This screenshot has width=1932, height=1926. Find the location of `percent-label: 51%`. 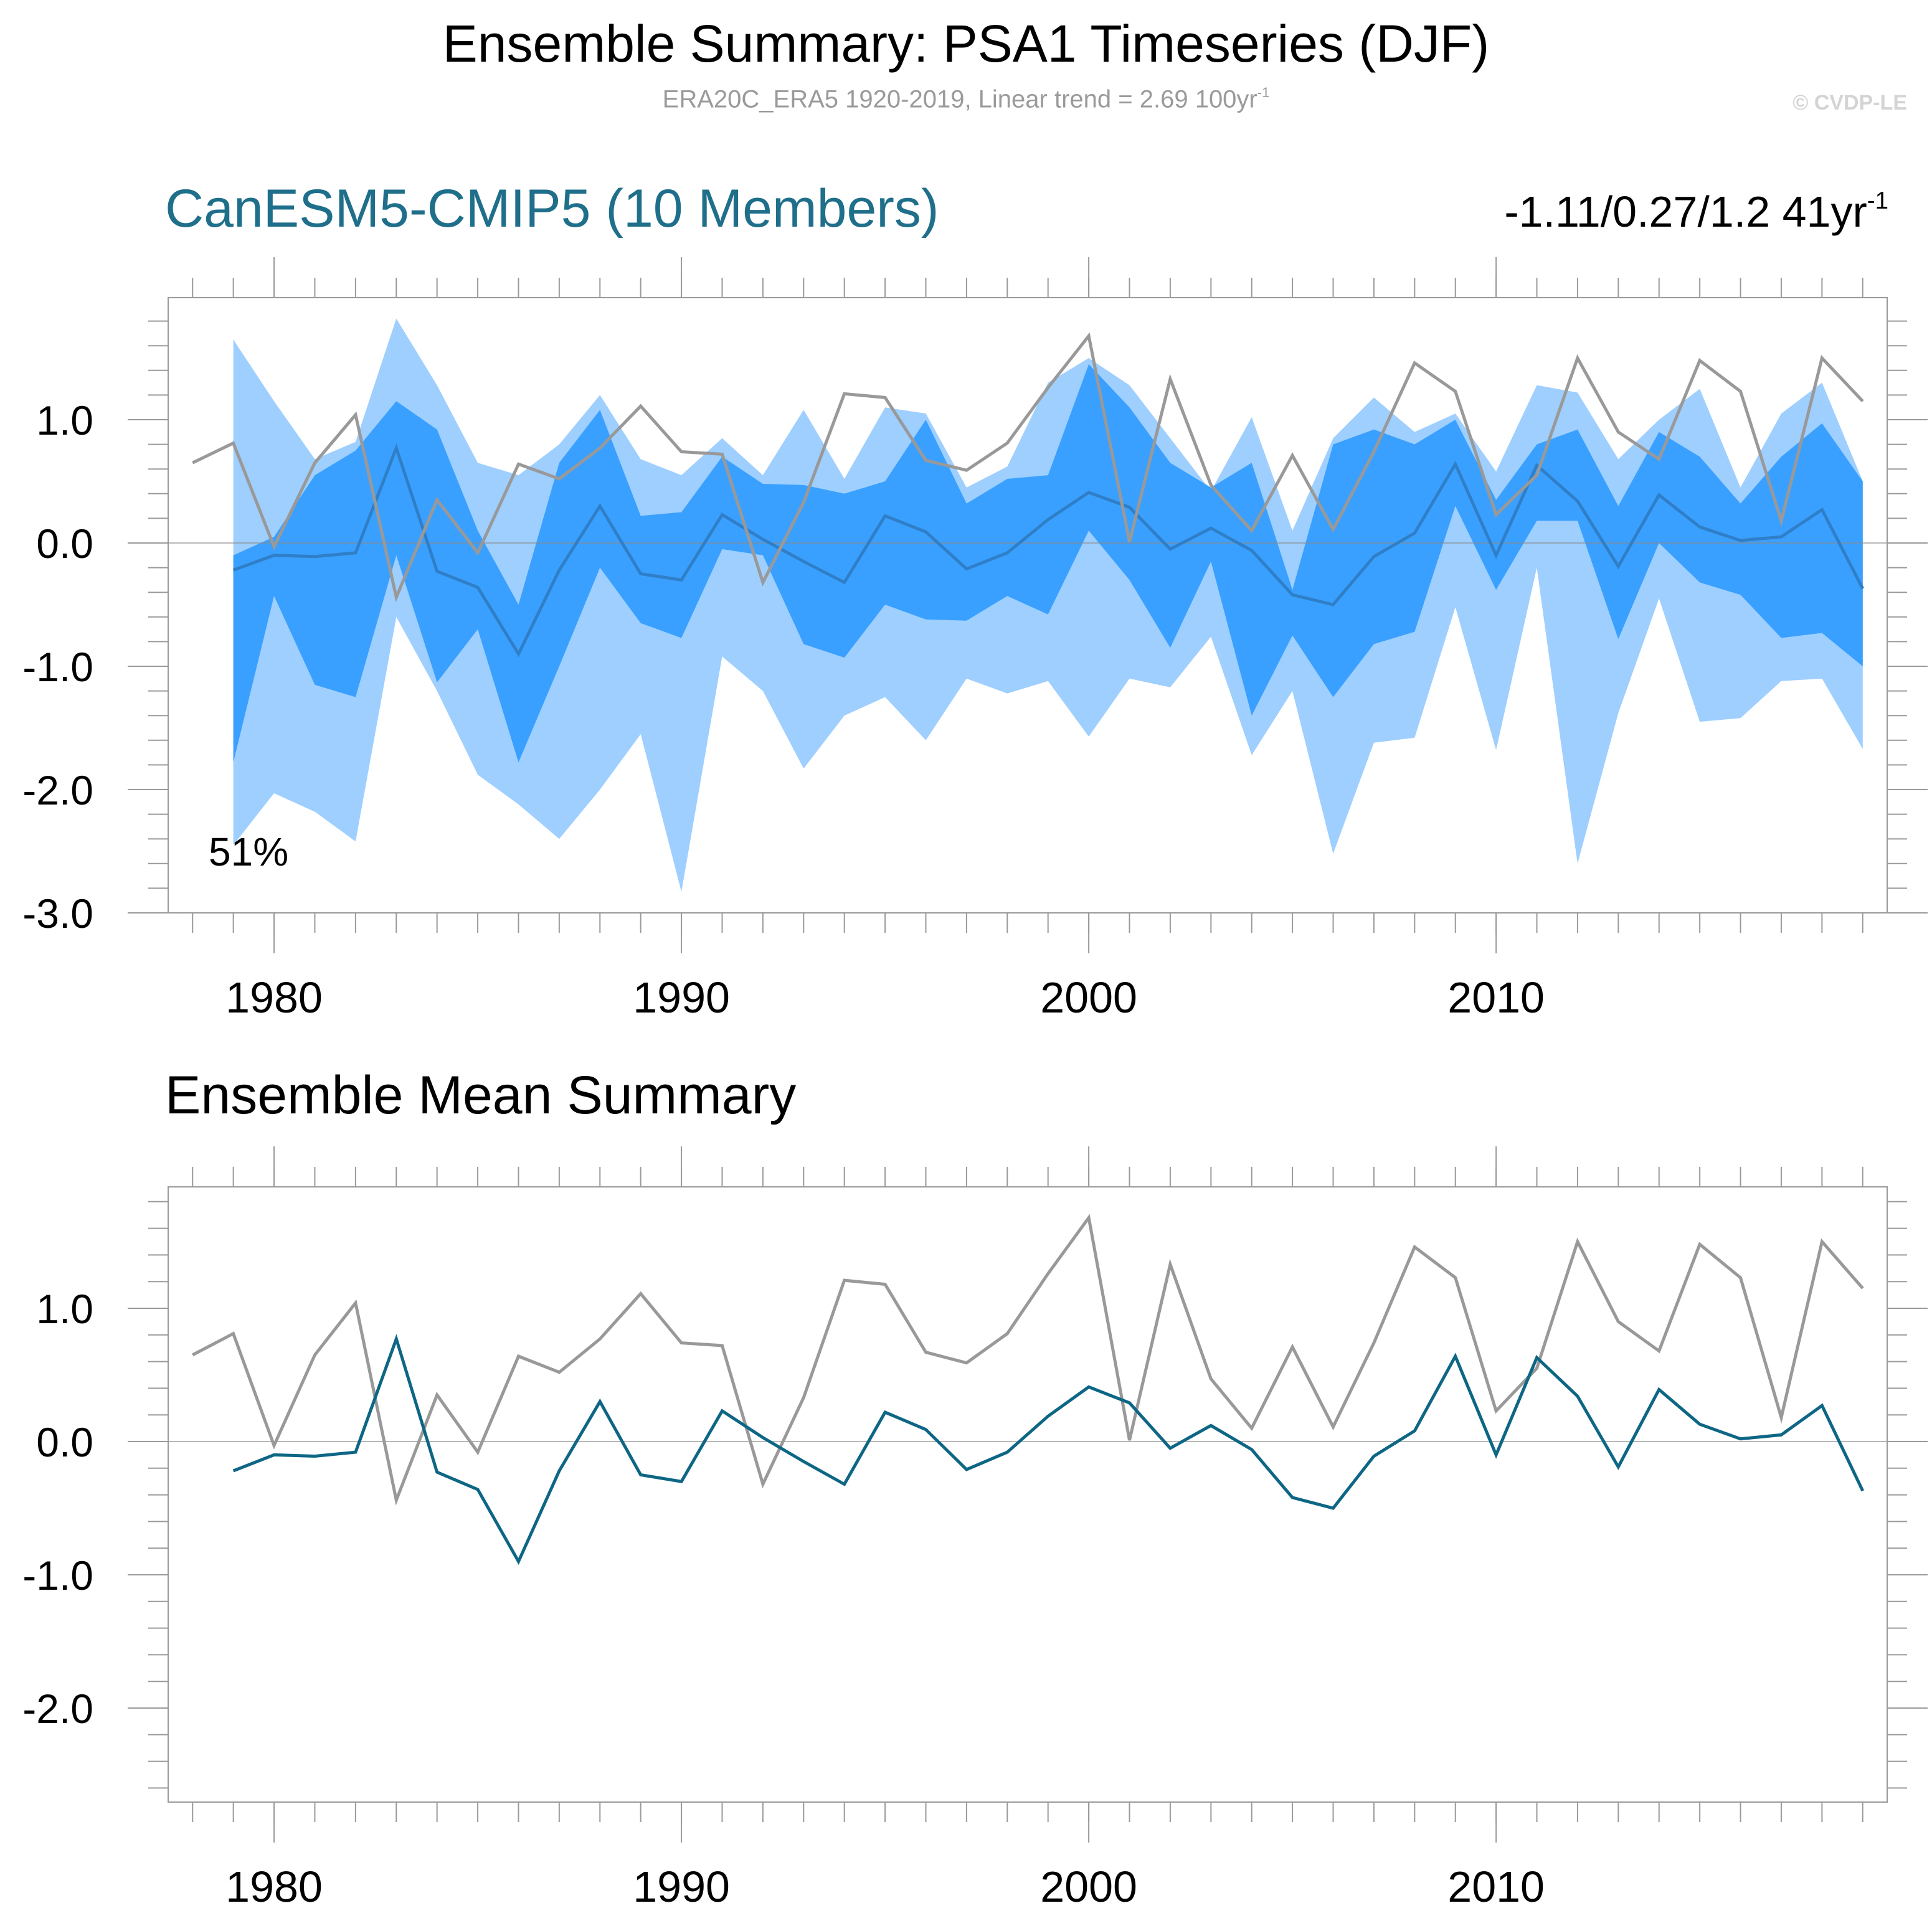

percent-label: 51% is located at coordinates (249, 852).